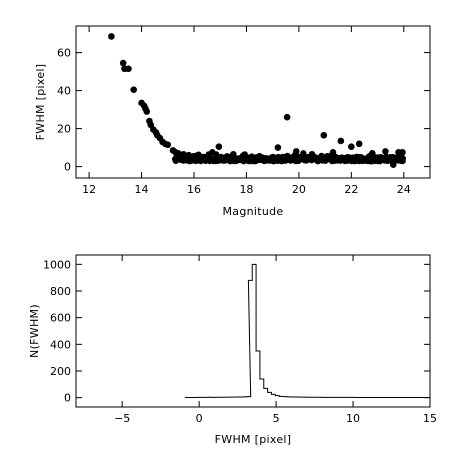 The width and height of the screenshot is (453, 453). Describe the element at coordinates (199, 418) in the screenshot. I see `histogram-x-tick-label: 0` at that location.